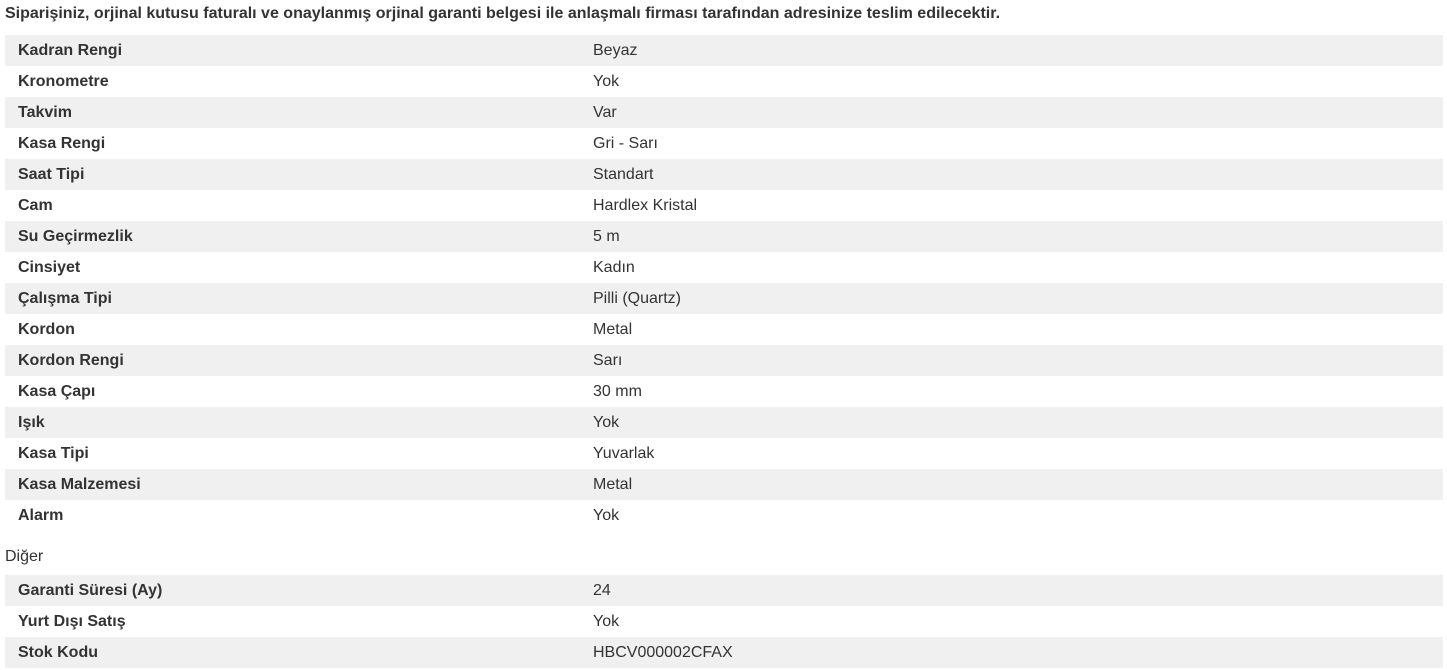 This screenshot has height=670, width=1447. I want to click on spec-label: Saat Tipi, so click(51, 174).